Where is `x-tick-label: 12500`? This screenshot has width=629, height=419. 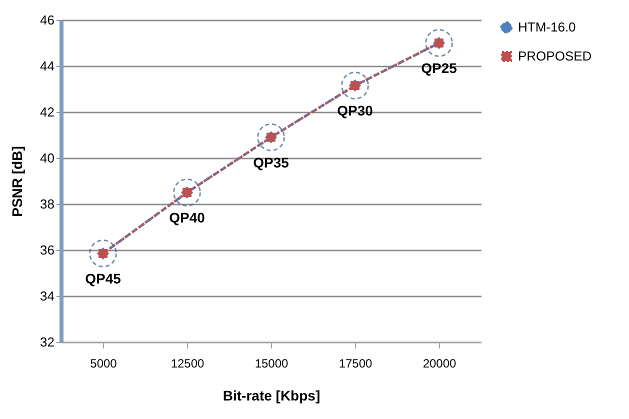 x-tick-label: 12500 is located at coordinates (187, 363).